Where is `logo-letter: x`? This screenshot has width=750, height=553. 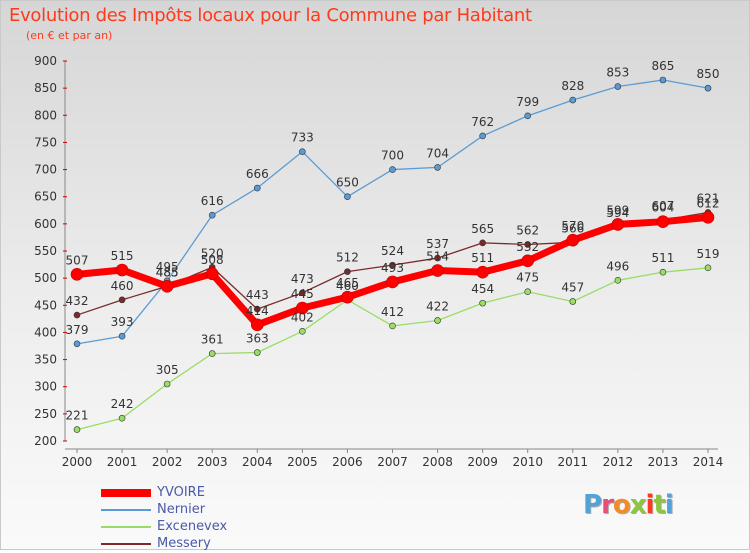
logo-letter: x is located at coordinates (638, 505).